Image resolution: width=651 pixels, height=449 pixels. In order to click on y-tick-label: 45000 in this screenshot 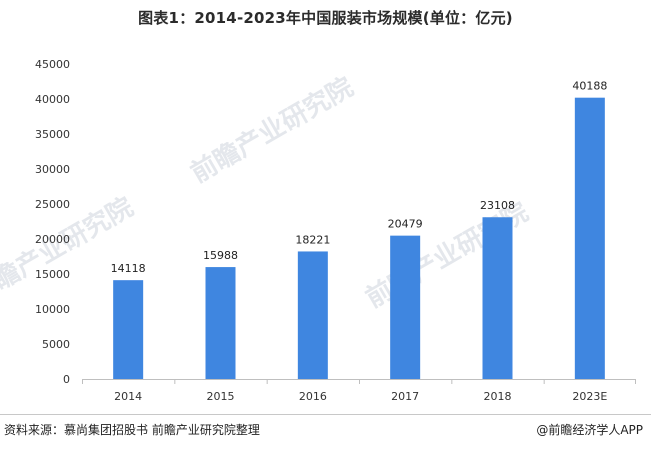, I will do `click(52, 64)`.